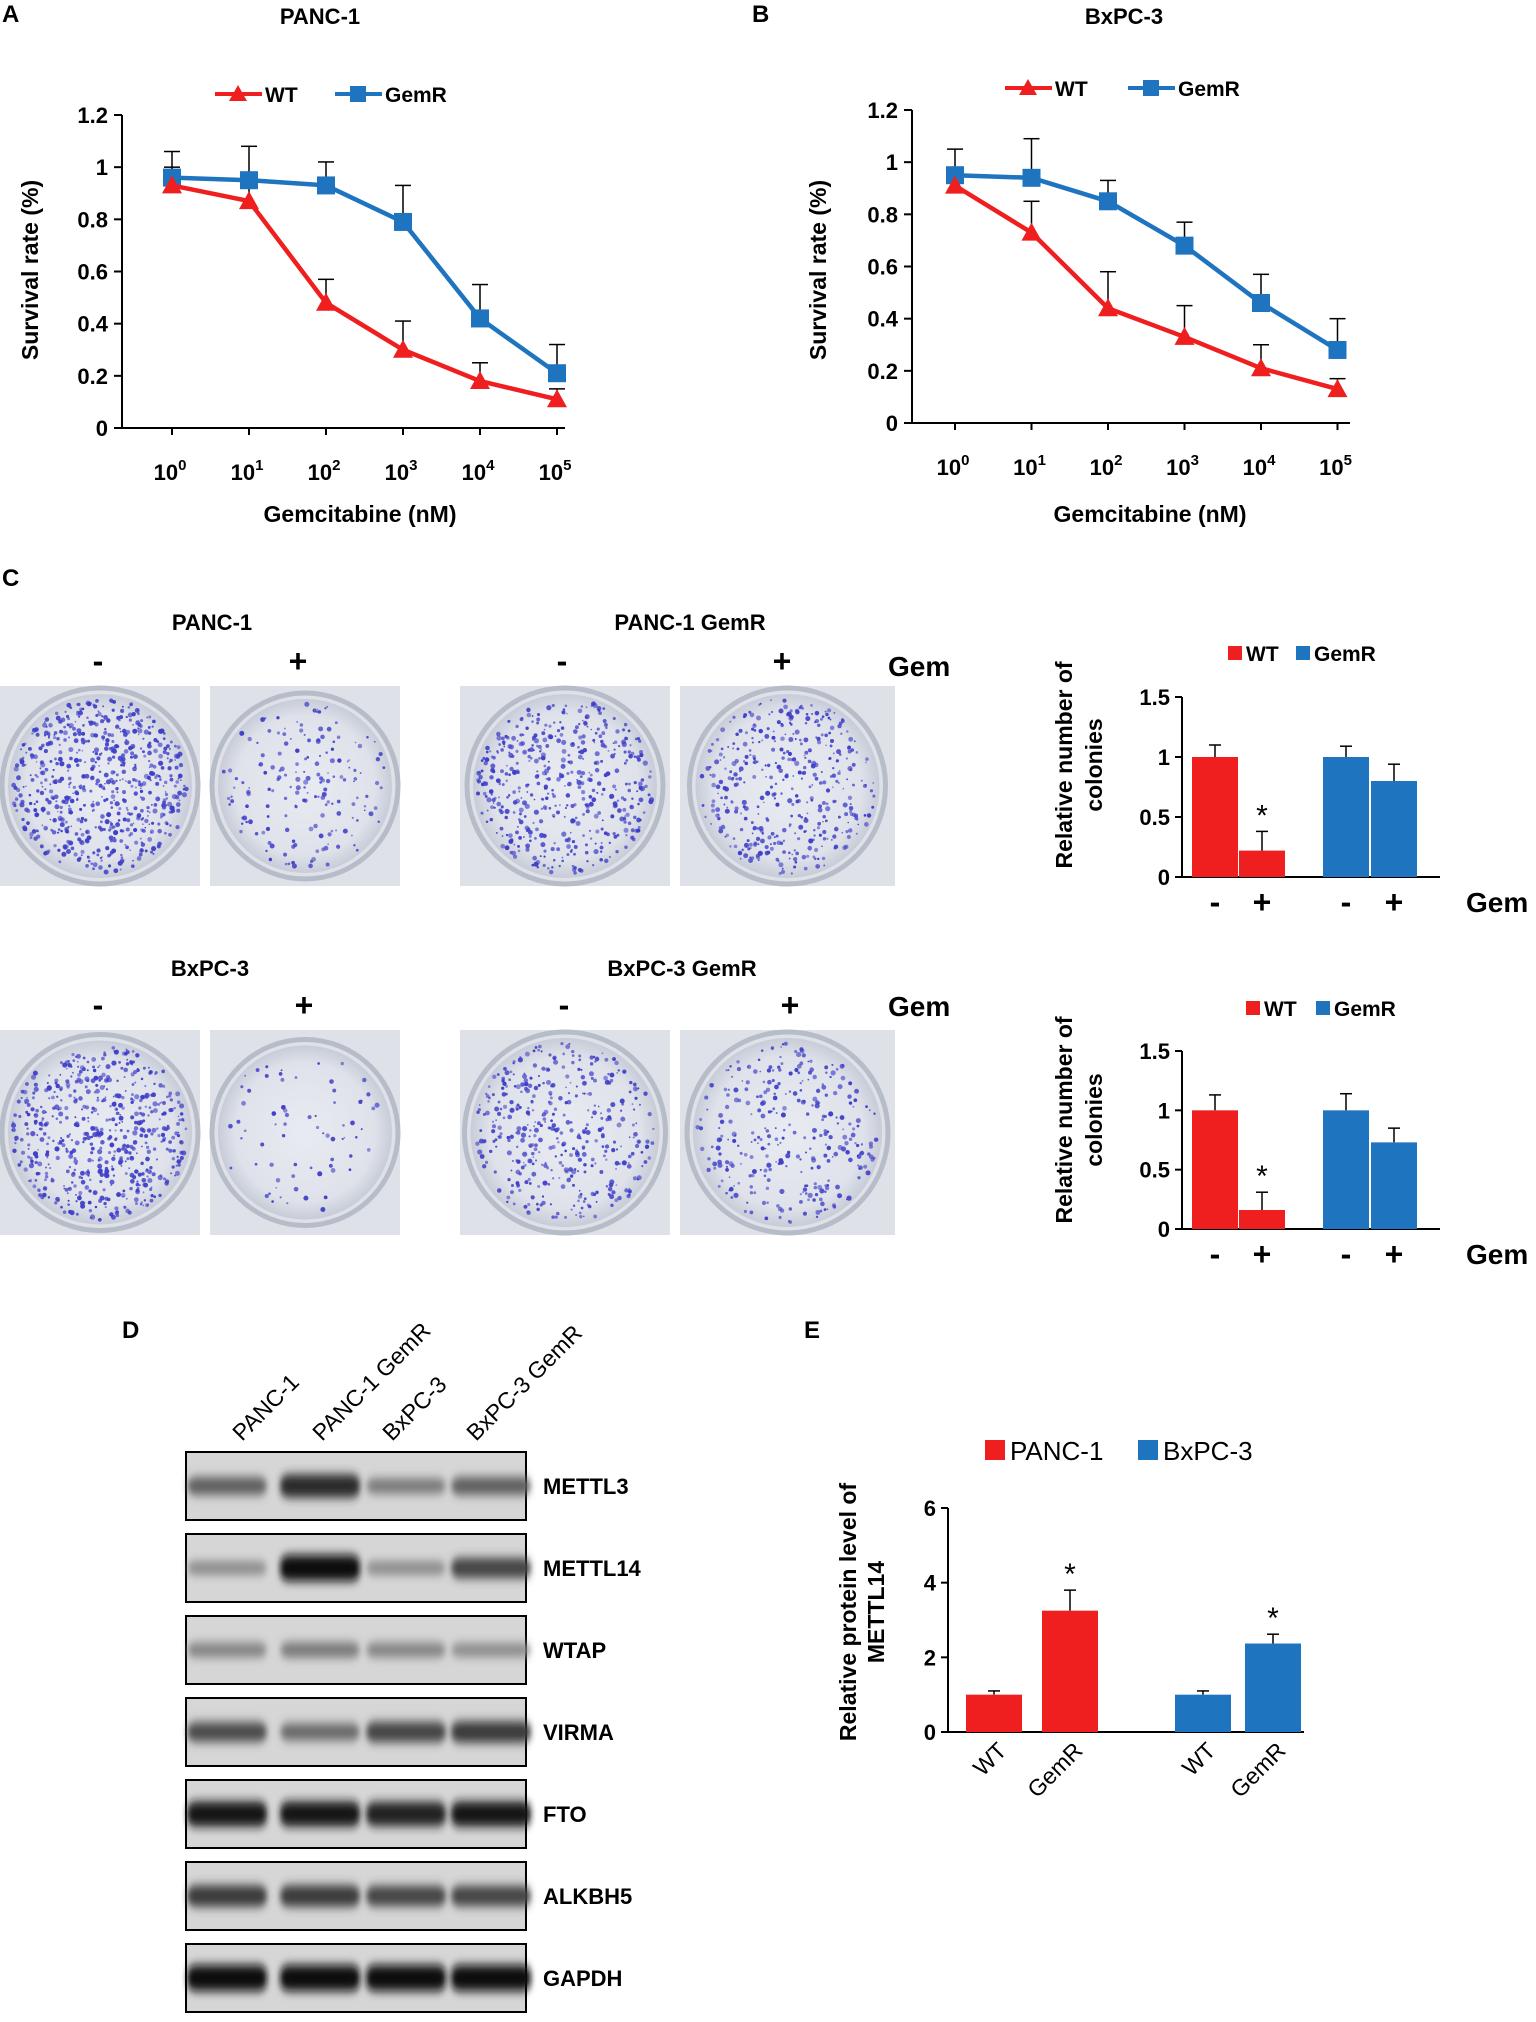  Describe the element at coordinates (324, 471) in the screenshot. I see `x-tick-label: 102` at that location.